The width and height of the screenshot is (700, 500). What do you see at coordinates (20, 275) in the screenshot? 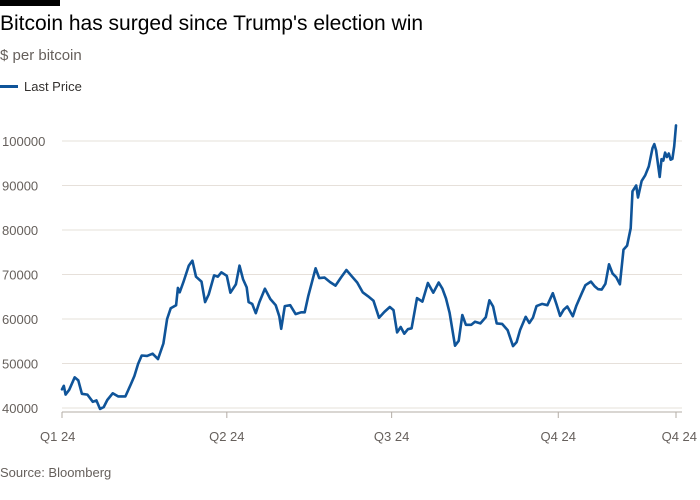
I see `y-tick-label: 70000` at bounding box center [20, 275].